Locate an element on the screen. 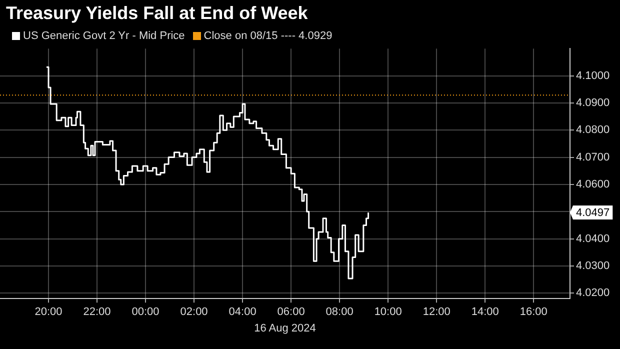  legend-label: Close on 08/15 ---- 4.0929 is located at coordinates (267, 36).